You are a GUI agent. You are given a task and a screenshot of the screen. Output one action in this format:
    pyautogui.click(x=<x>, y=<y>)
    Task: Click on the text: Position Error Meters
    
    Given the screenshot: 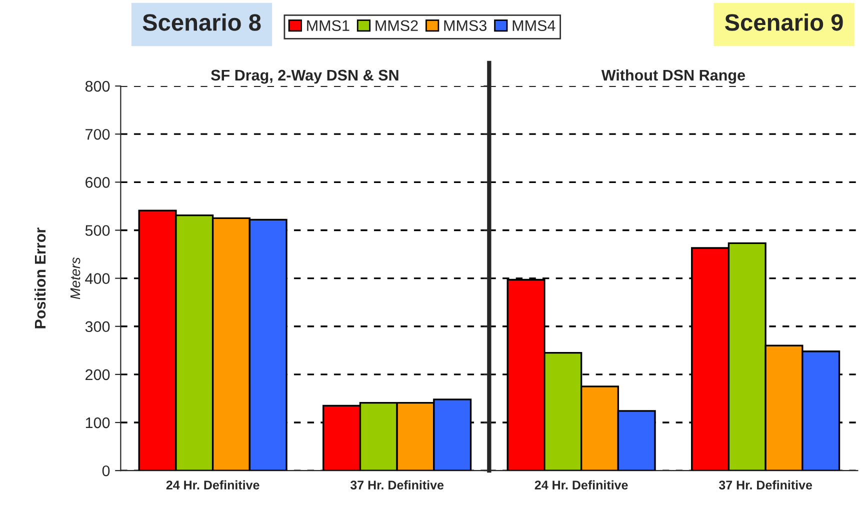 What is the action you would take?
    pyautogui.click(x=57, y=278)
    